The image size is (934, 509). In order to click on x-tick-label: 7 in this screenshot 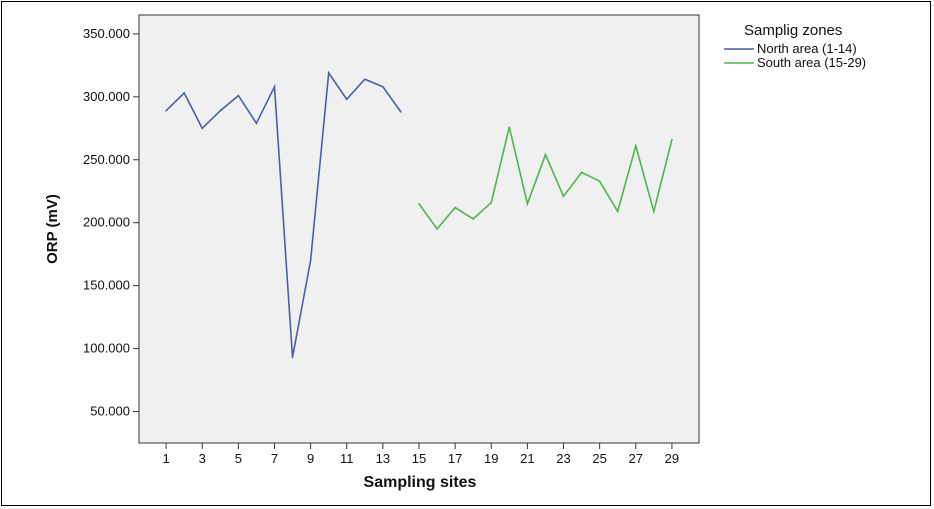, I will do `click(274, 458)`.